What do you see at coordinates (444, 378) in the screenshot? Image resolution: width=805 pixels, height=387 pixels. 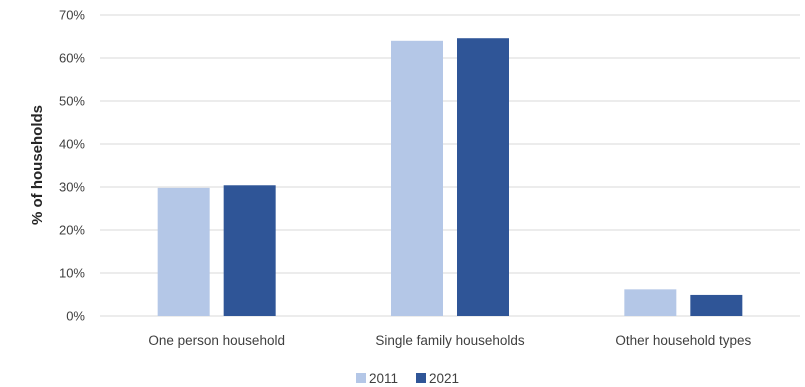 I see `legend-label: 2021` at bounding box center [444, 378].